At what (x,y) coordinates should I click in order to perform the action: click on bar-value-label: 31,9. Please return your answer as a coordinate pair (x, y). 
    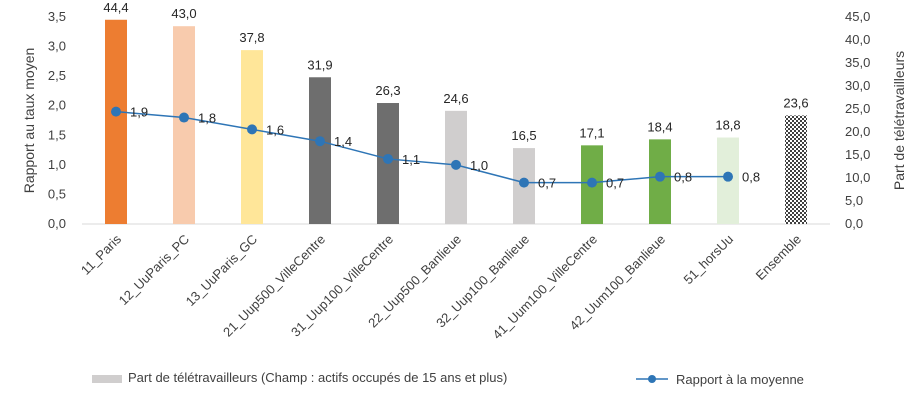
    Looking at the image, I should click on (319, 64).